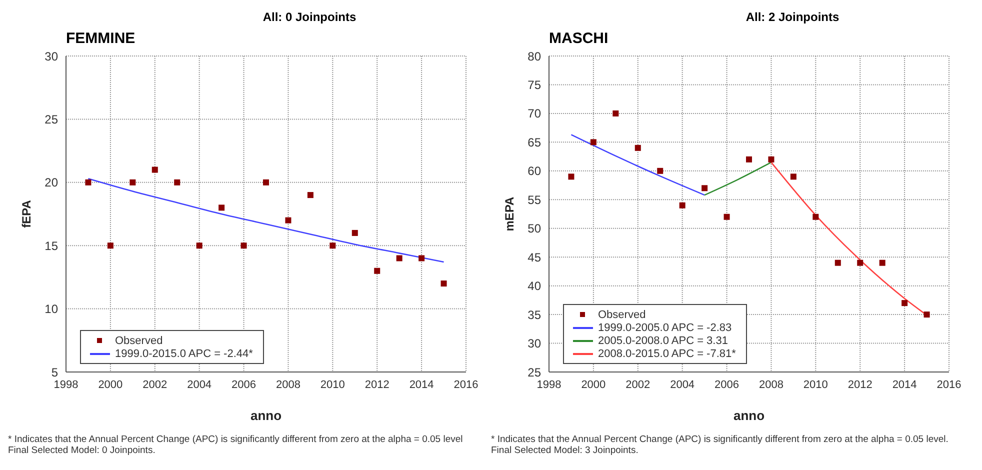  Describe the element at coordinates (310, 17) in the screenshot. I see `chart-title: All: 0 Joinpoints` at that location.